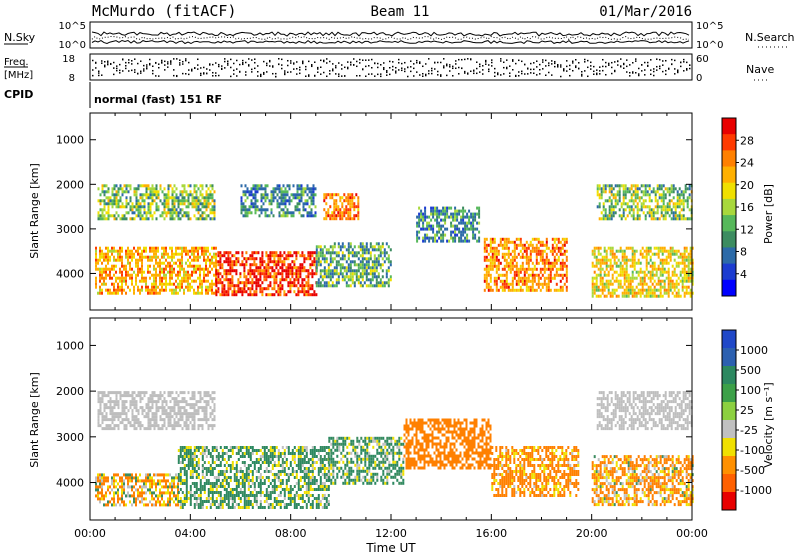 This screenshot has height=554, width=800. I want to click on power-ytick-label: 2000, so click(70, 184).